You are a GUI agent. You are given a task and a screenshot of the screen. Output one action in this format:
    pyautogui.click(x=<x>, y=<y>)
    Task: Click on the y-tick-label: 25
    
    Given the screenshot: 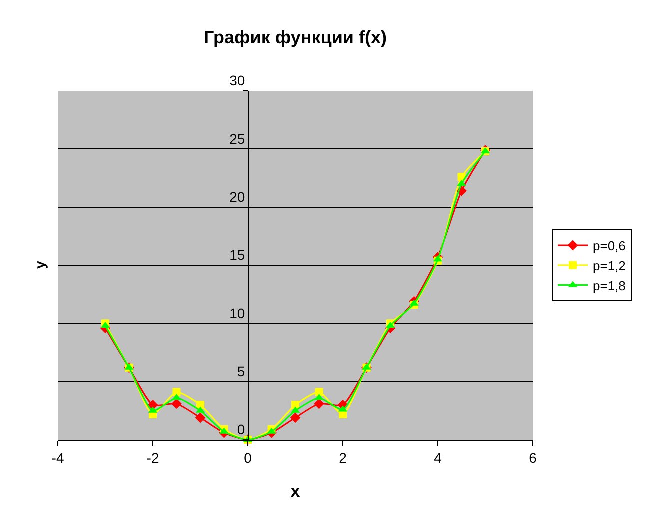 What is the action you would take?
    pyautogui.click(x=238, y=138)
    